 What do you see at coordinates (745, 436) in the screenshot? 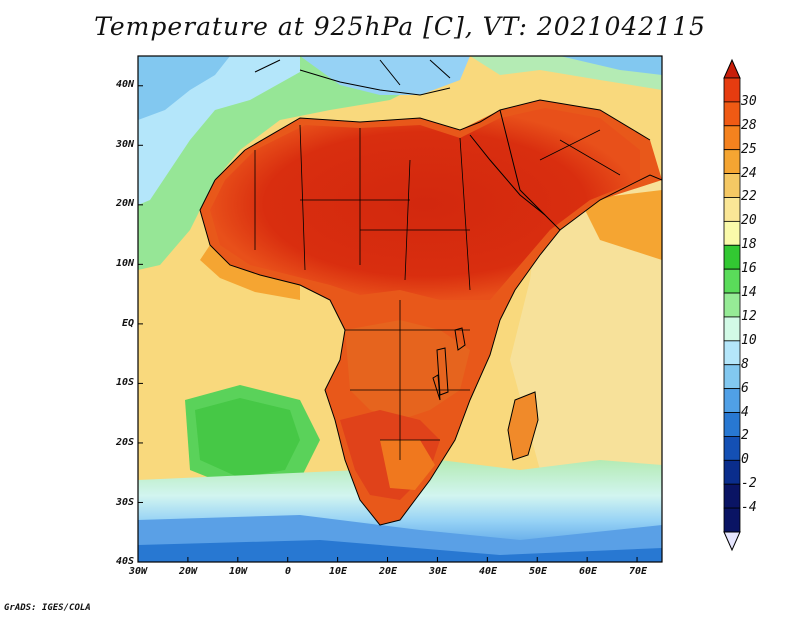
I see `colorbar-label: 2` at bounding box center [745, 436].